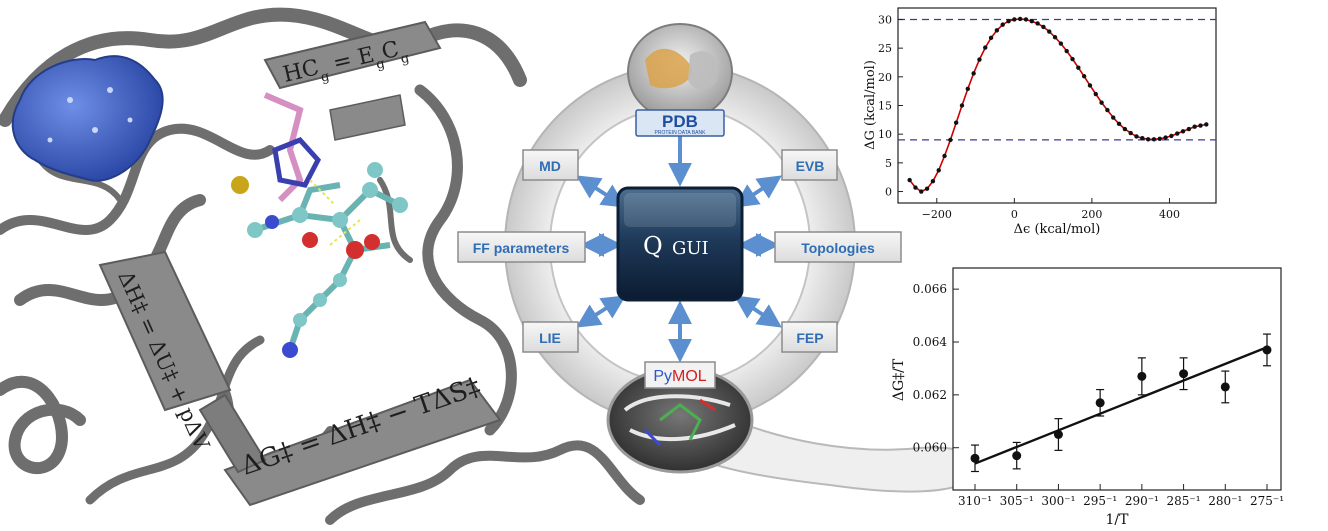 This screenshot has width=1328, height=531. I want to click on chart2-ylabel: ΔG‡/T, so click(899, 379).